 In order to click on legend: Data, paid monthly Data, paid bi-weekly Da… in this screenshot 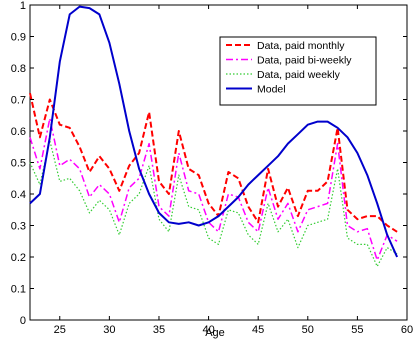, I will do `click(298, 71)`.